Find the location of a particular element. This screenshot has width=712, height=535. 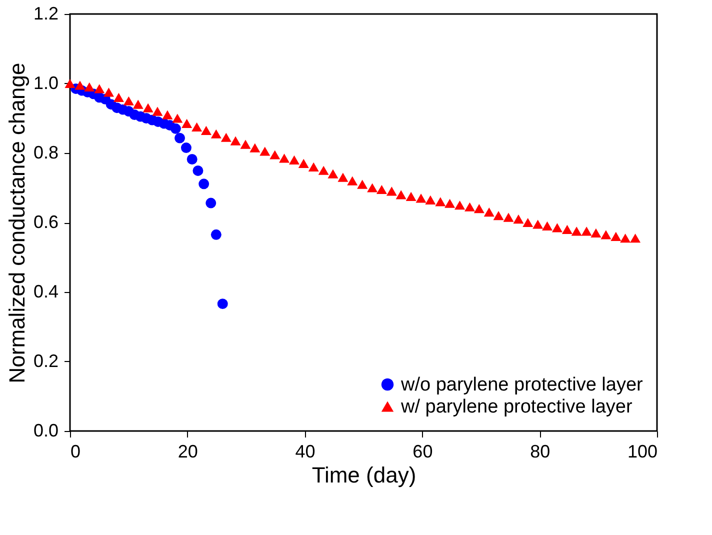

y-tick-label: 0.6 is located at coordinates (45, 222).